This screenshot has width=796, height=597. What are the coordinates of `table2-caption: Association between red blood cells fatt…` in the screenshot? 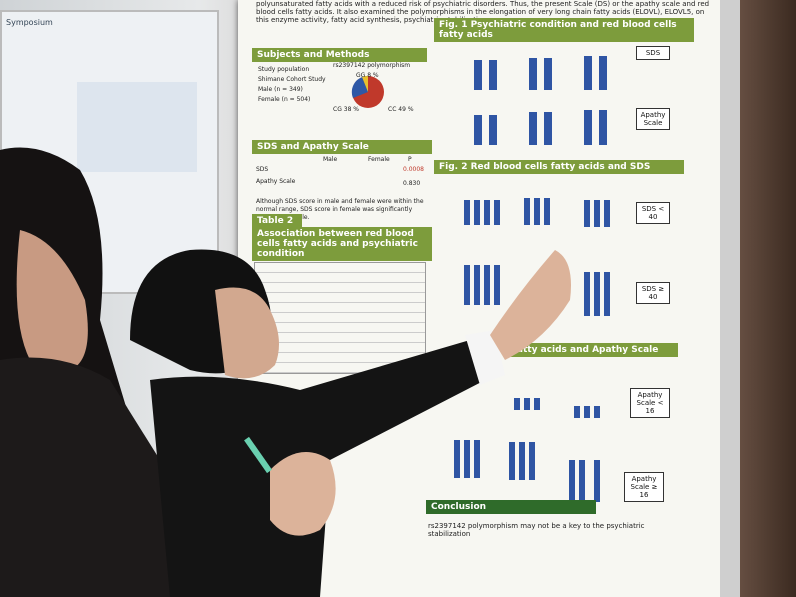 It's located at (342, 244).